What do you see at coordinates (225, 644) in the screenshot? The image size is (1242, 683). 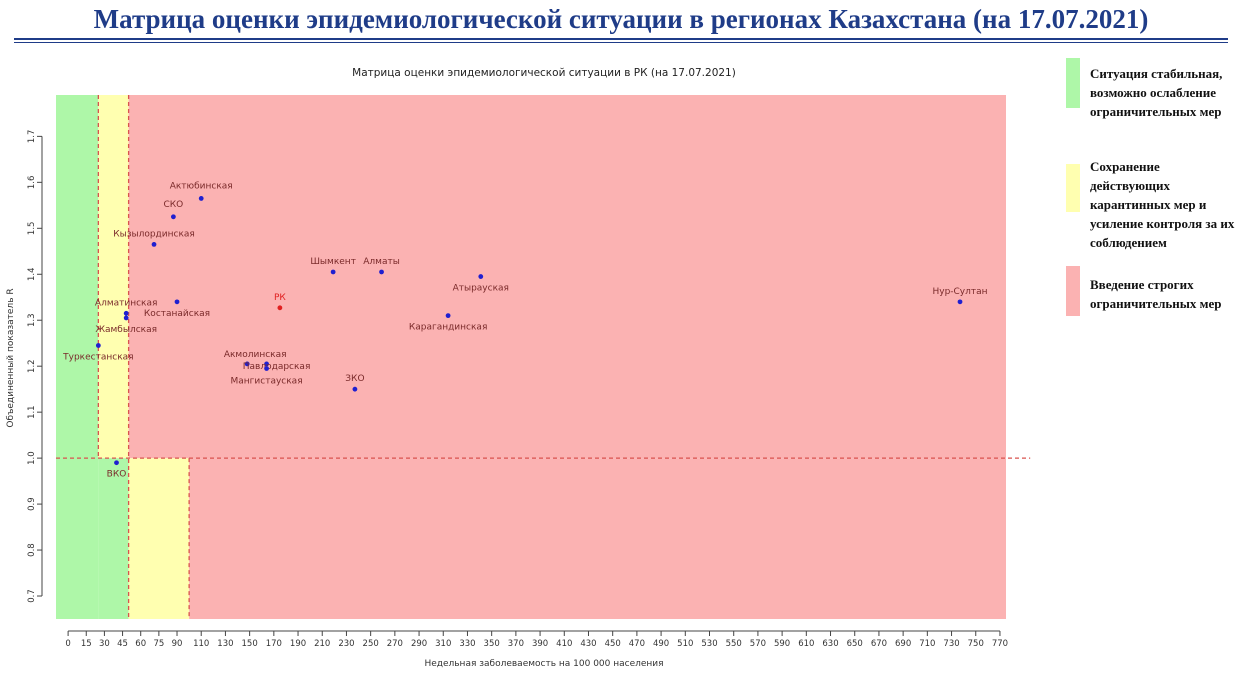 I see `x-tick-label-130: 130` at bounding box center [225, 644].